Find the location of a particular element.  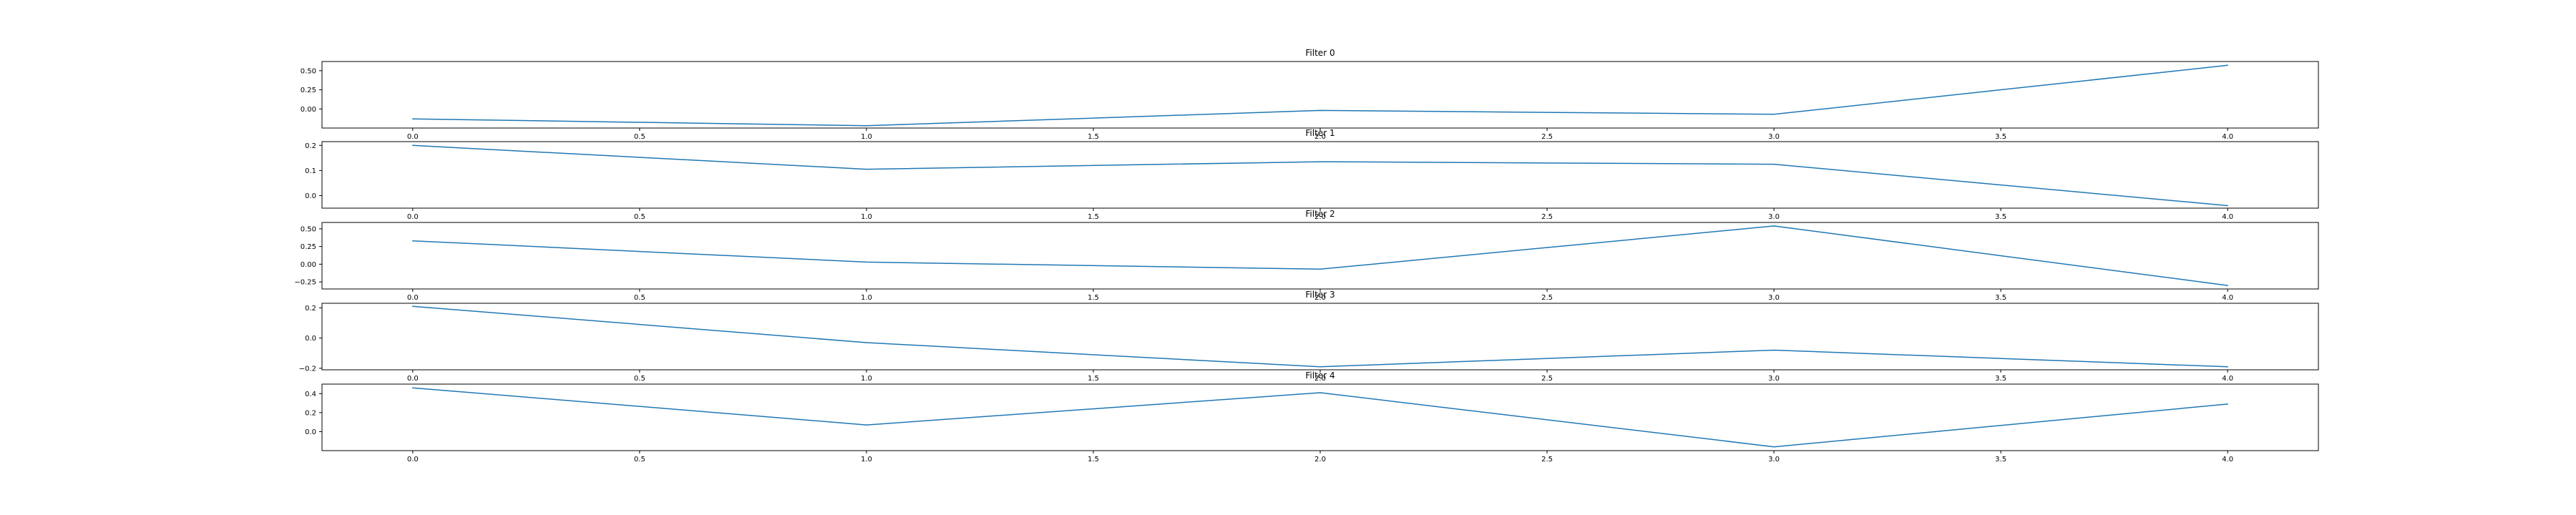

chart-title: Filter 2 is located at coordinates (1320, 214).